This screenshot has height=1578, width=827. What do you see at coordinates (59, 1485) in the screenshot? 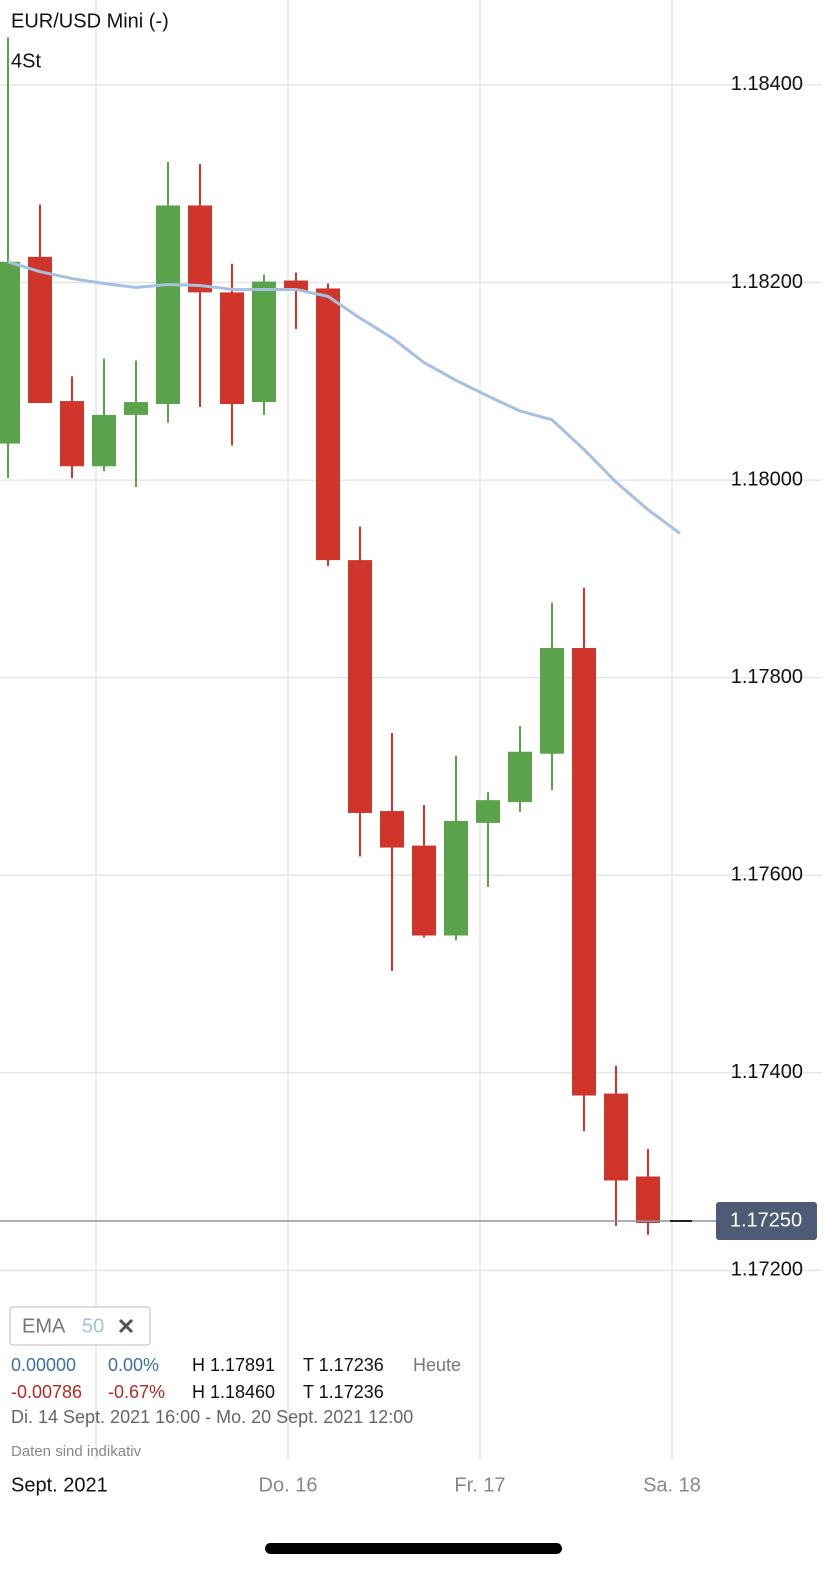
I see `x-tick-label: Sept. 2021` at bounding box center [59, 1485].